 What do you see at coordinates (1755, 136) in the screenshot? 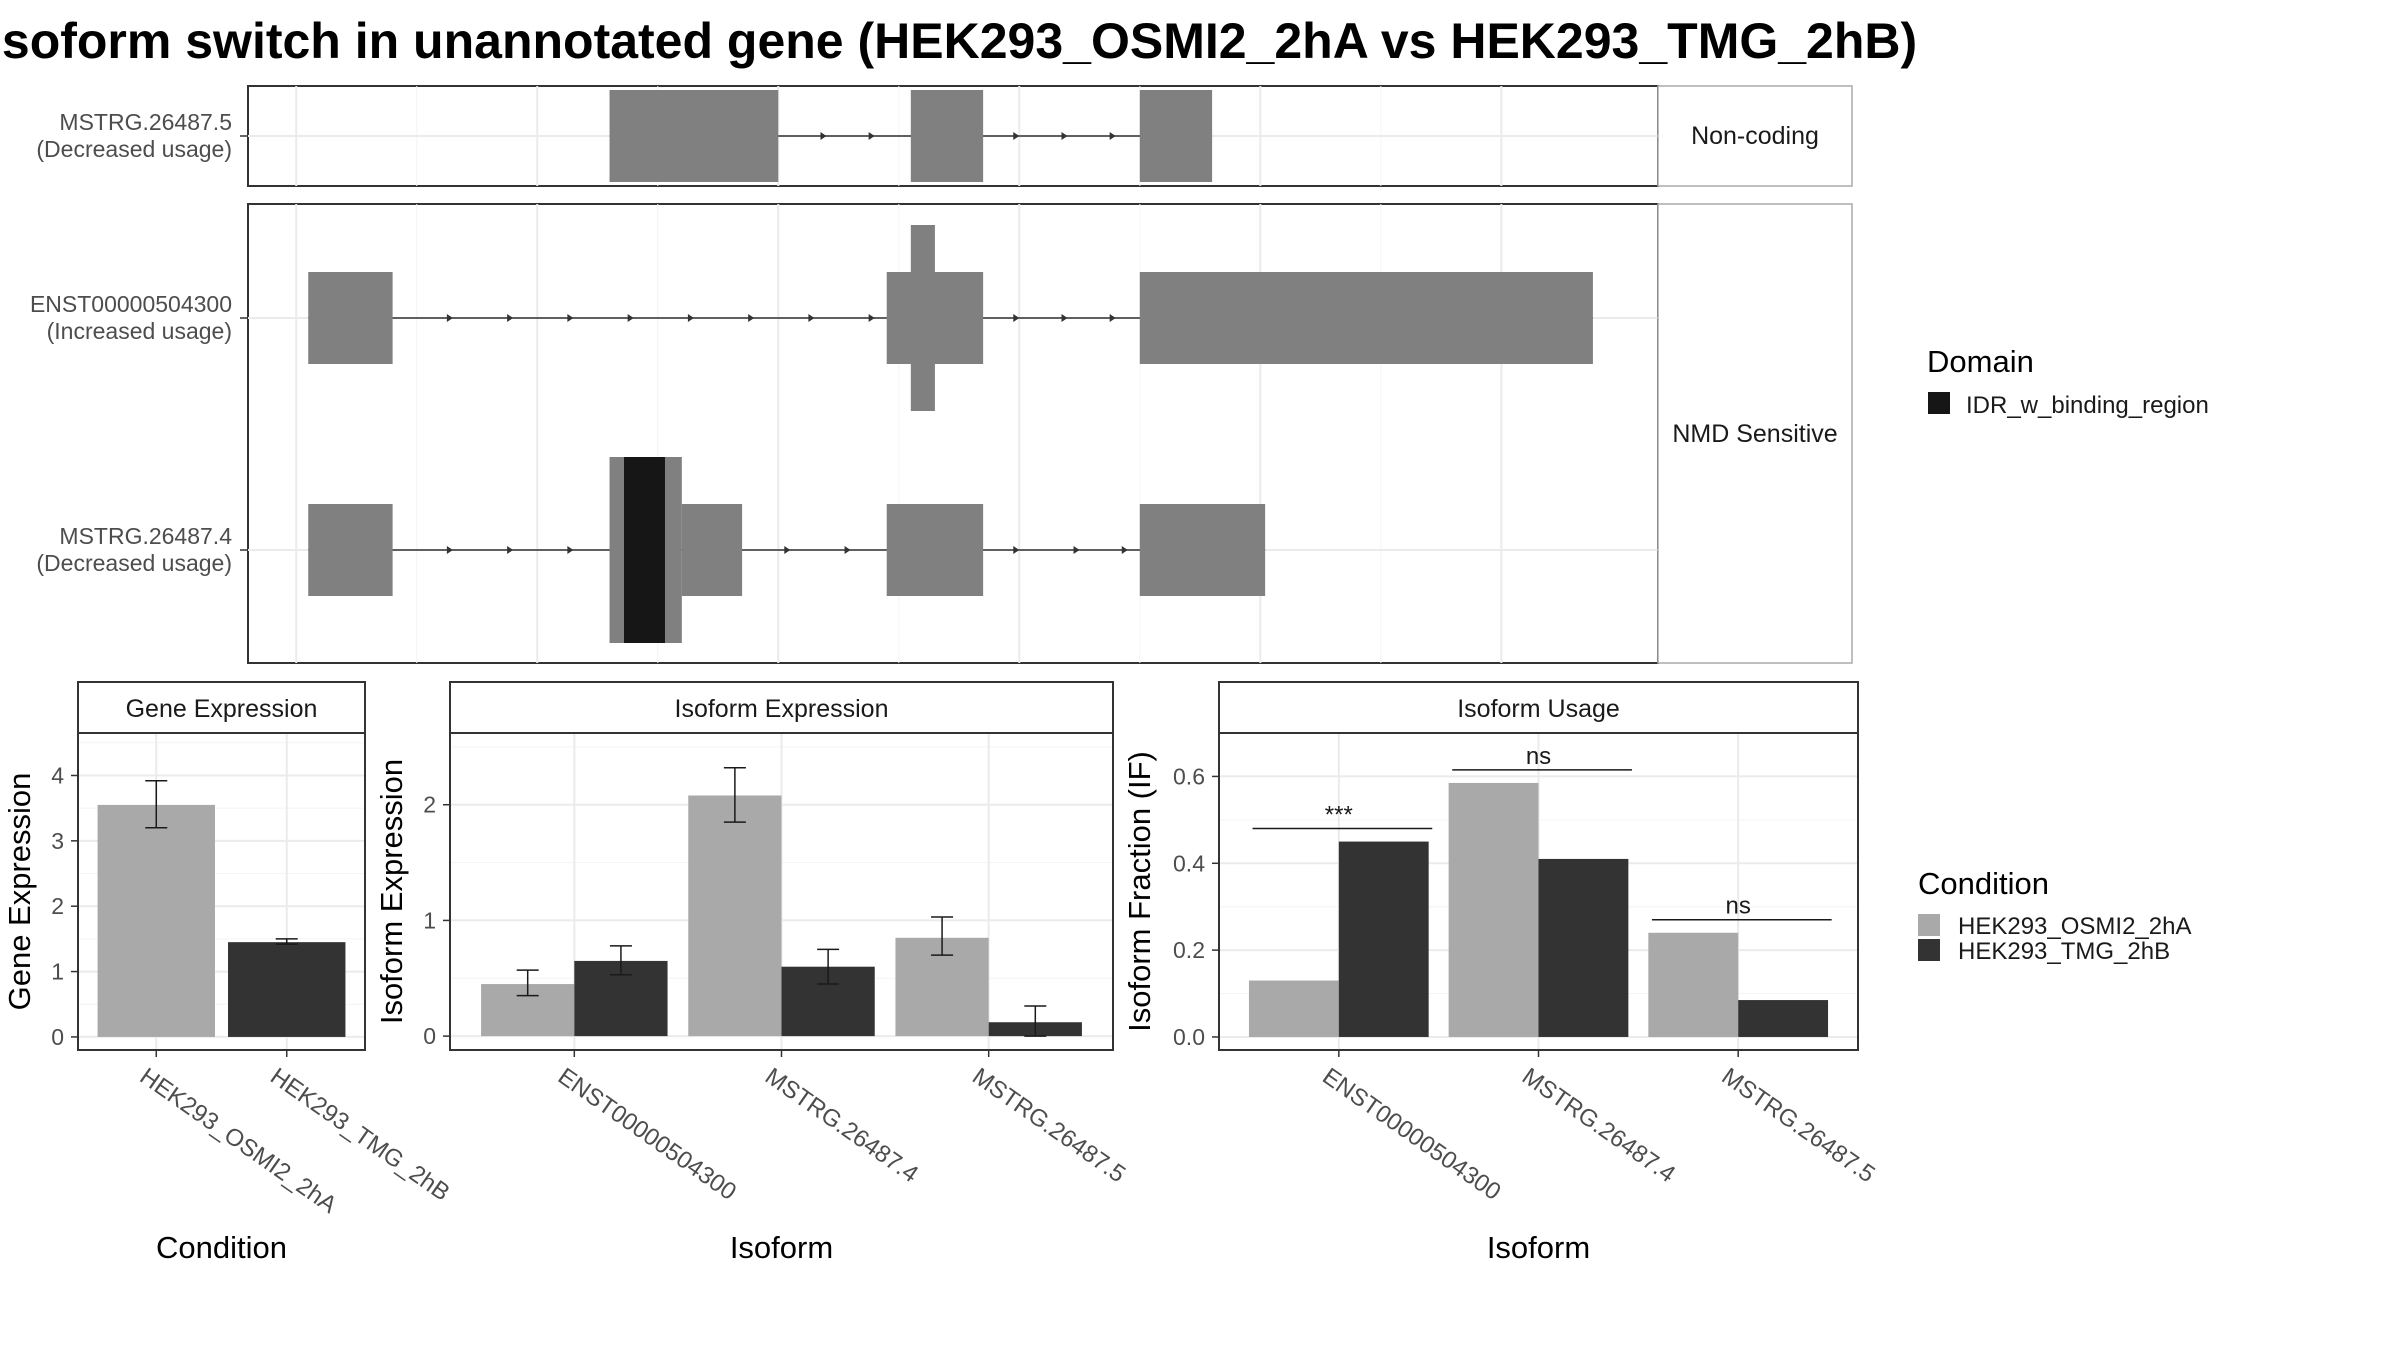
I see `strip-noncoding` at bounding box center [1755, 136].